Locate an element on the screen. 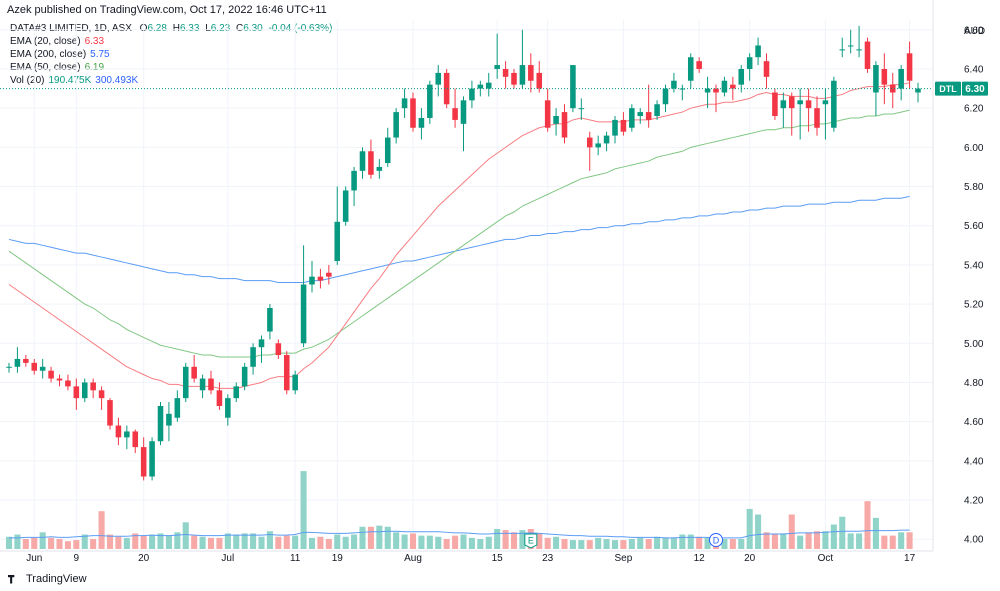 The width and height of the screenshot is (1000, 591). high-value: 6.33 is located at coordinates (189, 28).